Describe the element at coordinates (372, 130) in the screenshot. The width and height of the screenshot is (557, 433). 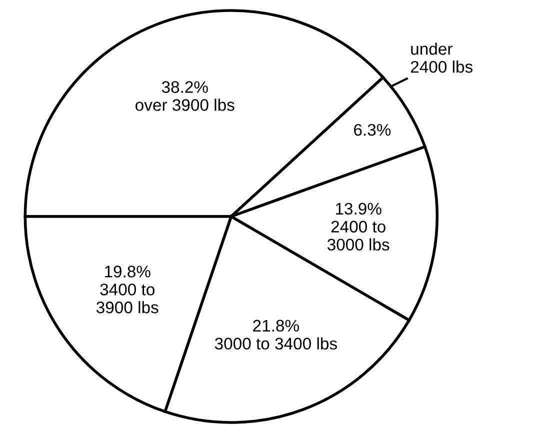
I see `data-label: 6.3%` at that location.